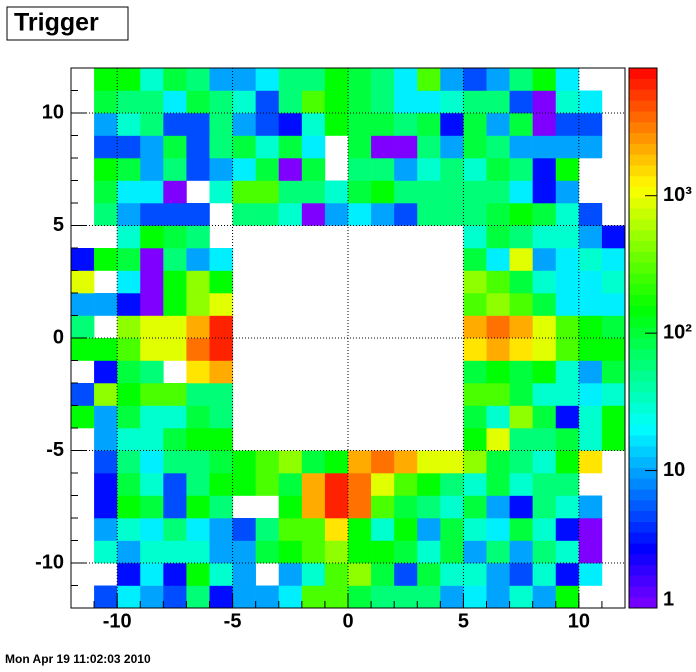  What do you see at coordinates (117, 621) in the screenshot?
I see `x-tick-label: -10` at bounding box center [117, 621].